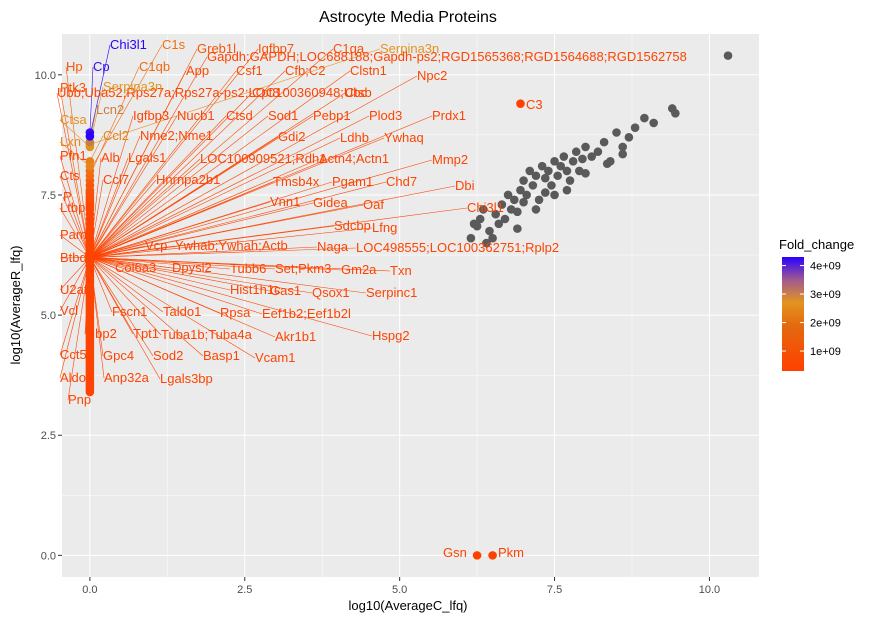 The width and height of the screenshot is (880, 621). Describe the element at coordinates (285, 201) in the screenshot. I see `point-label: Vnn1` at that location.